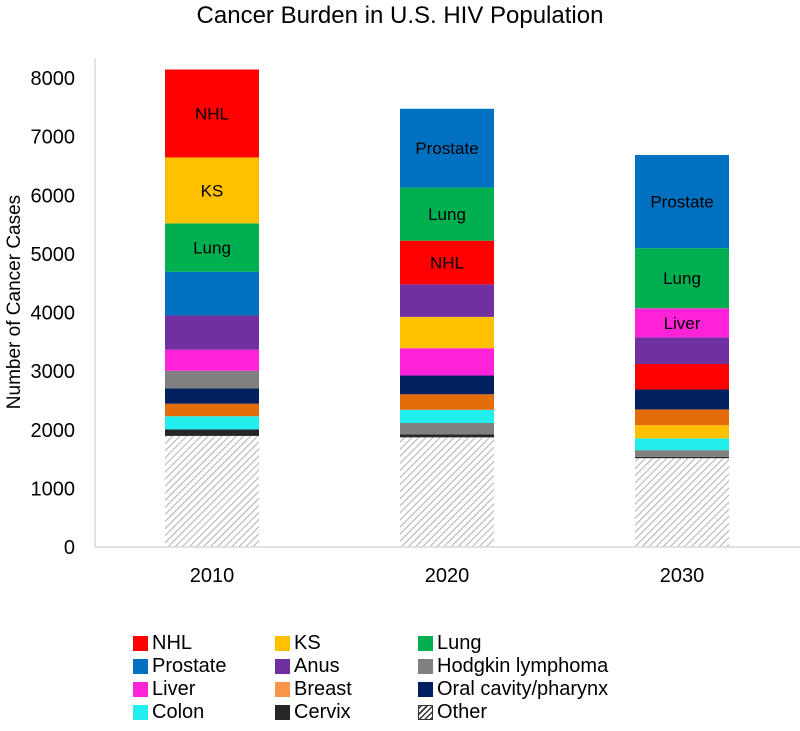 The width and height of the screenshot is (800, 731). I want to click on bar-segment-breast-2010, so click(212, 410).